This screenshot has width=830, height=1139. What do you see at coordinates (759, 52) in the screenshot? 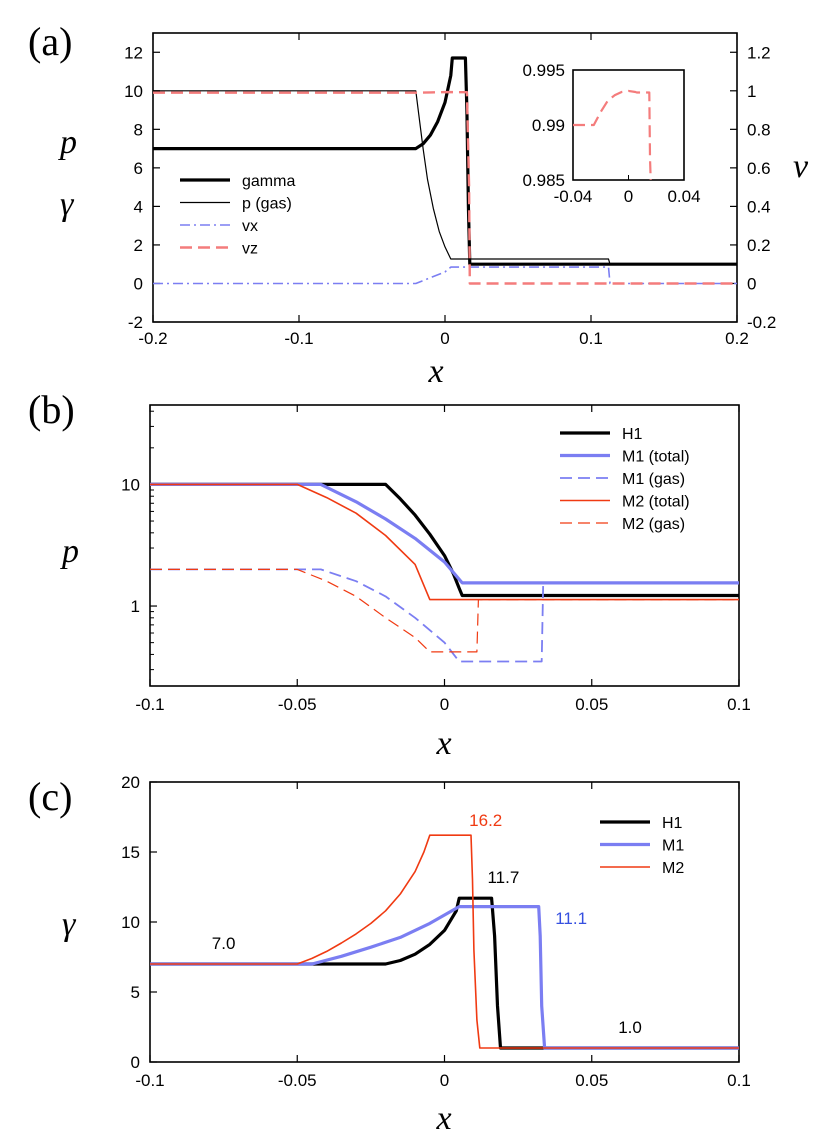
I see `y2-tick-label: 1.2` at bounding box center [759, 52].